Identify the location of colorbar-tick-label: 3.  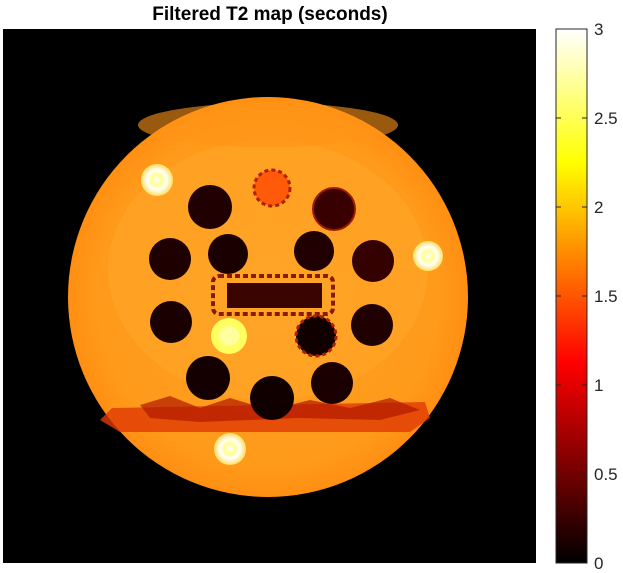
(598, 29).